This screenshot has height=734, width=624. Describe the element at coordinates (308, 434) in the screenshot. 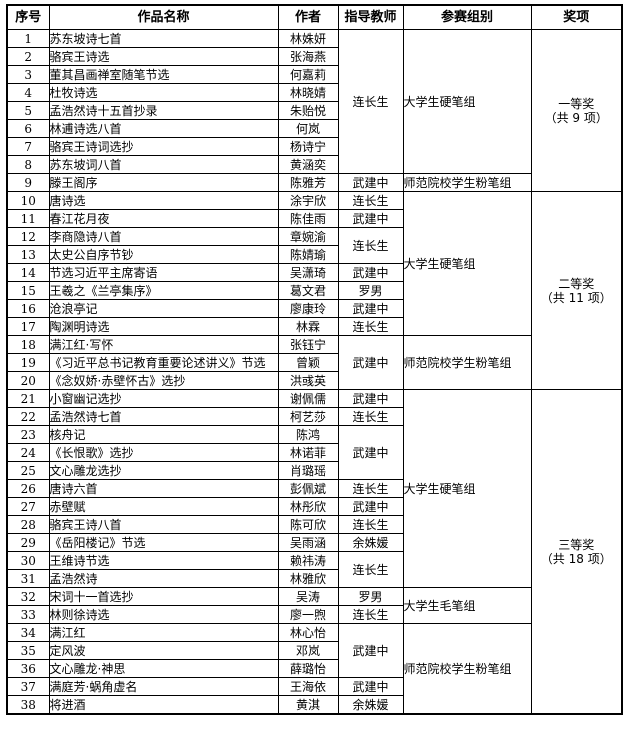

I see `author-cell: 陈鸿` at that location.